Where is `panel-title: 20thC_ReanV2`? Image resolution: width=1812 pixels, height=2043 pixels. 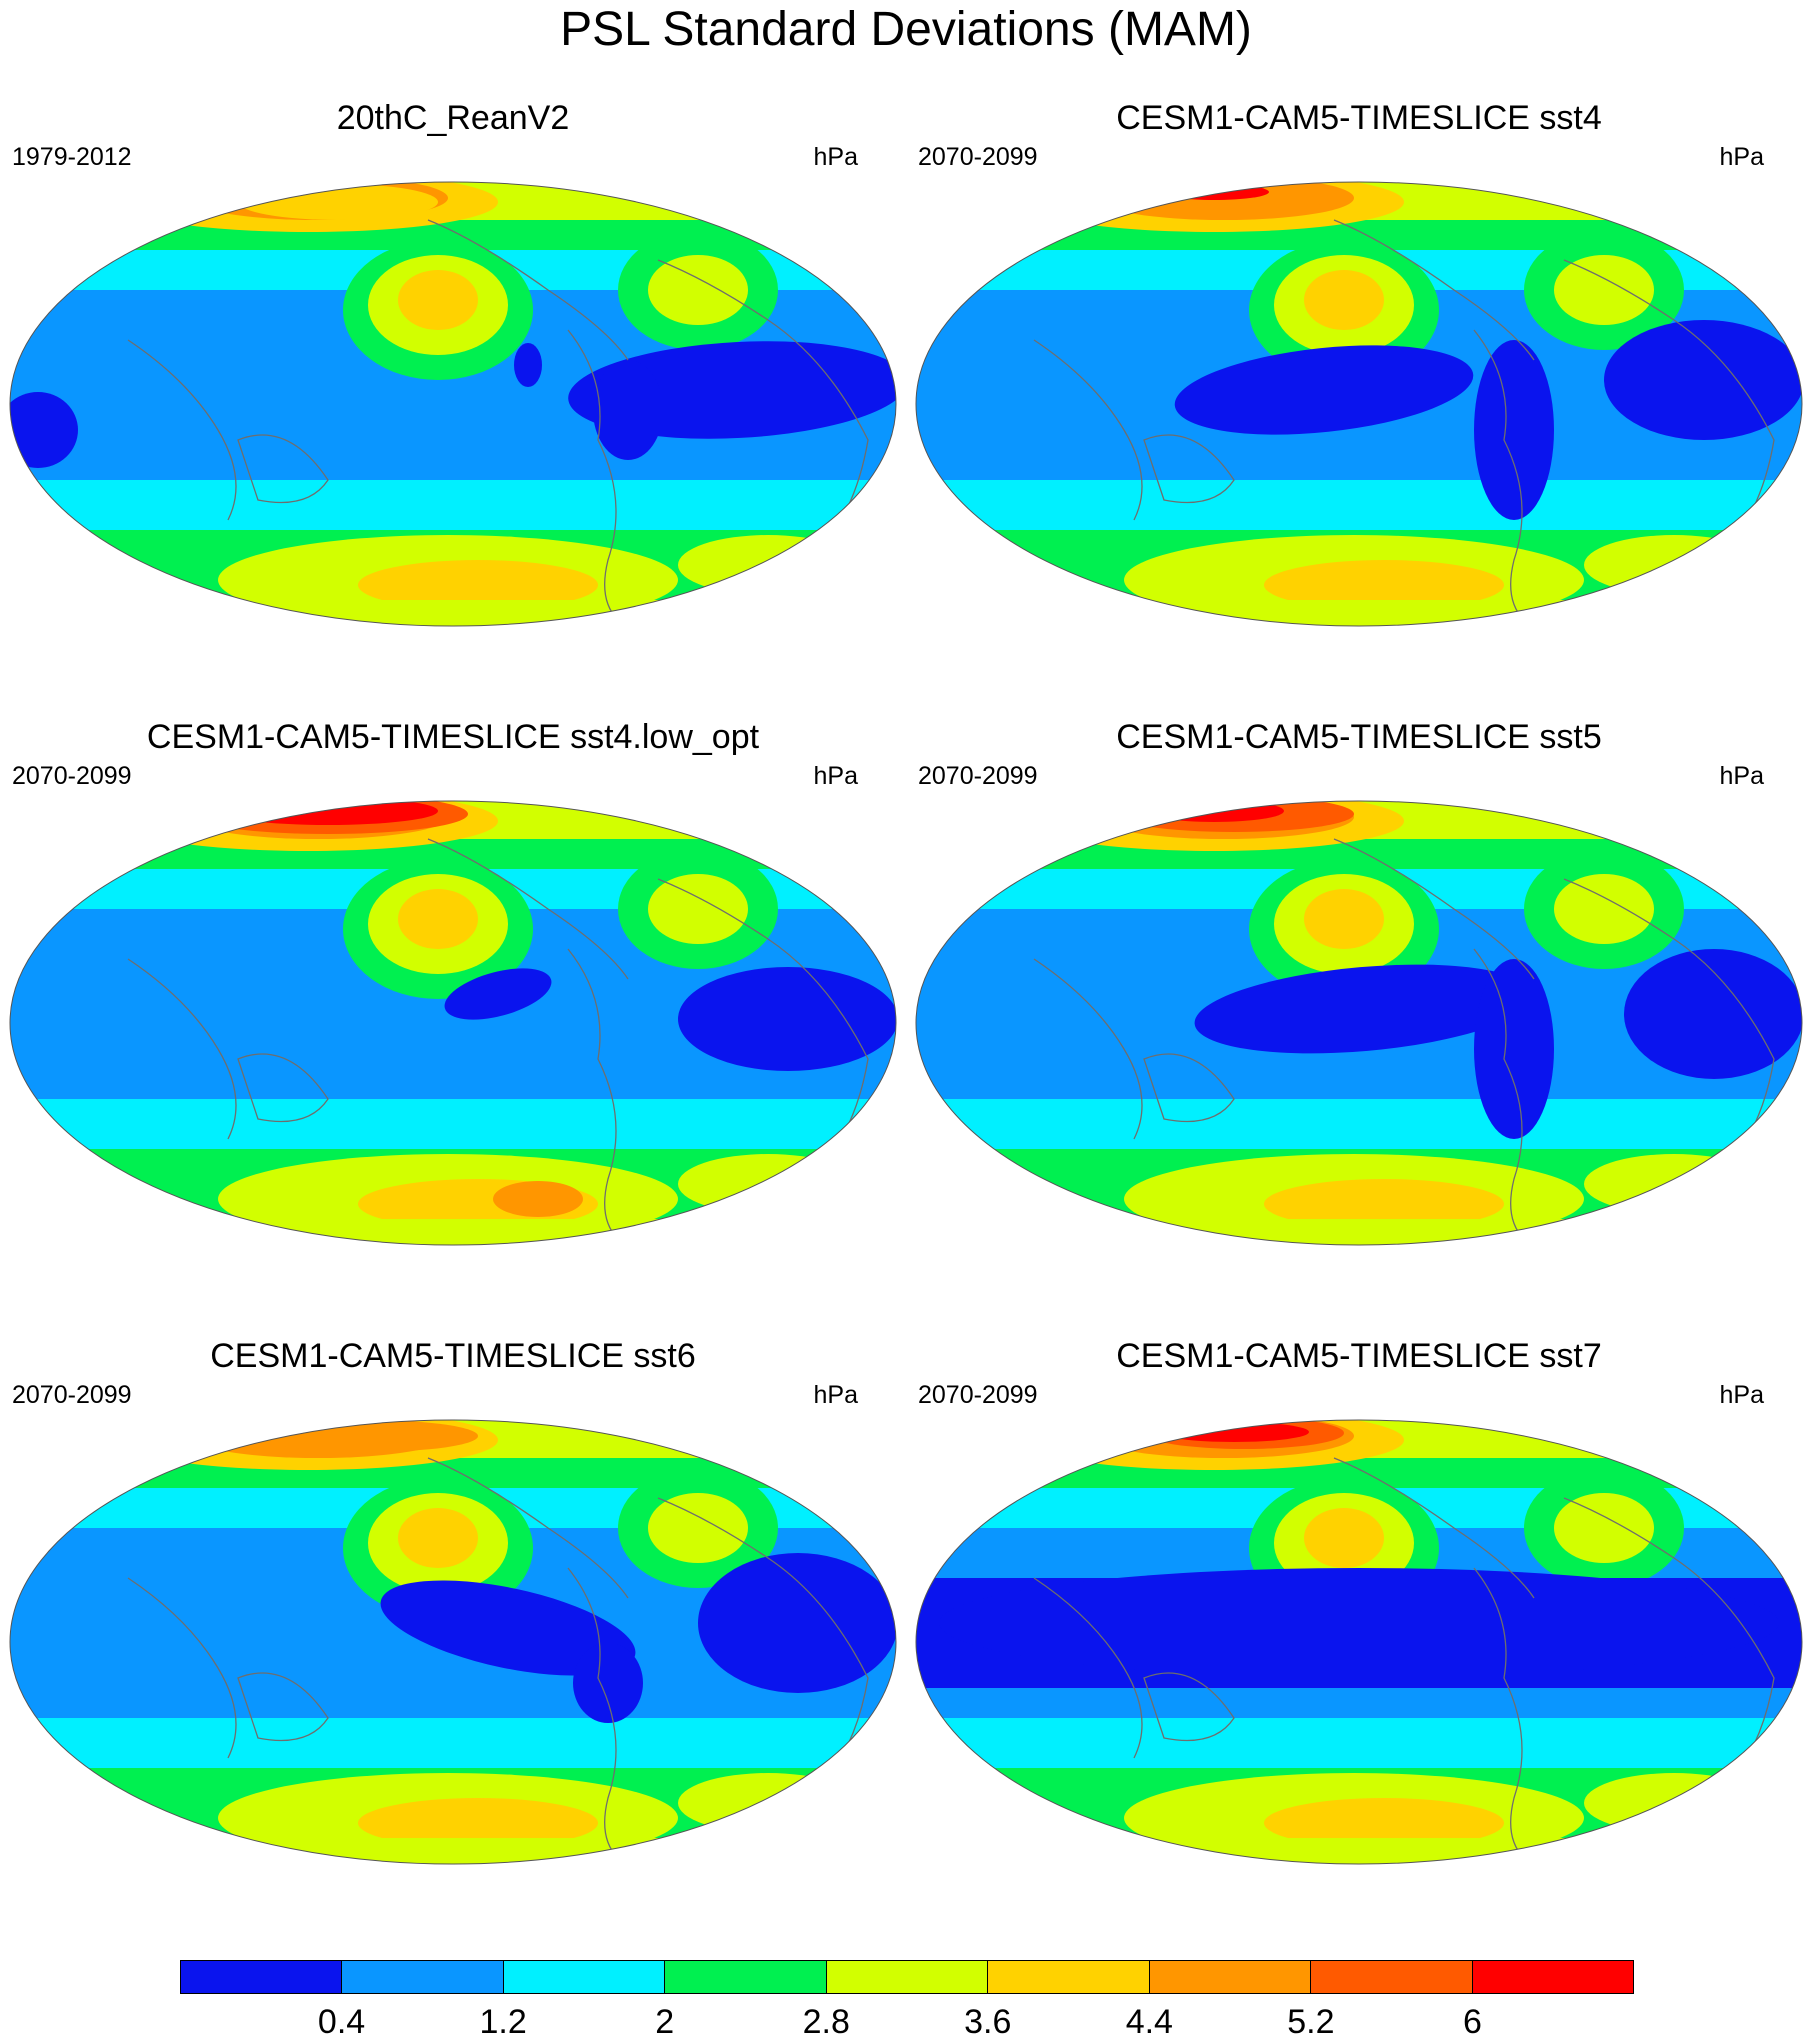
panel-title: 20thC_ReanV2 is located at coordinates (453, 118).